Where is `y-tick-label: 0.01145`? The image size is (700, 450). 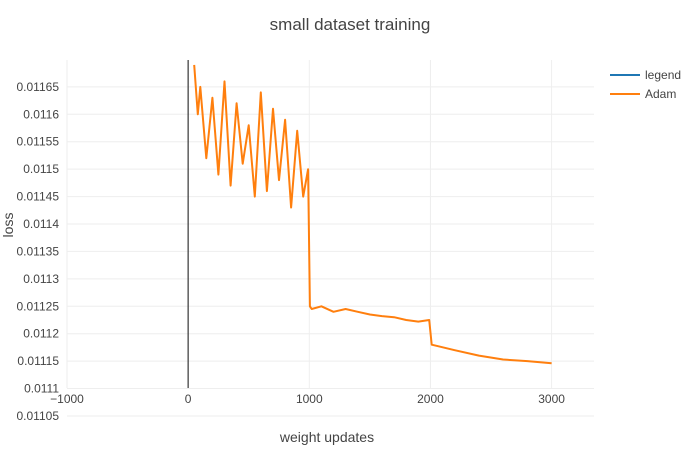 y-tick-label: 0.01145 is located at coordinates (38, 197).